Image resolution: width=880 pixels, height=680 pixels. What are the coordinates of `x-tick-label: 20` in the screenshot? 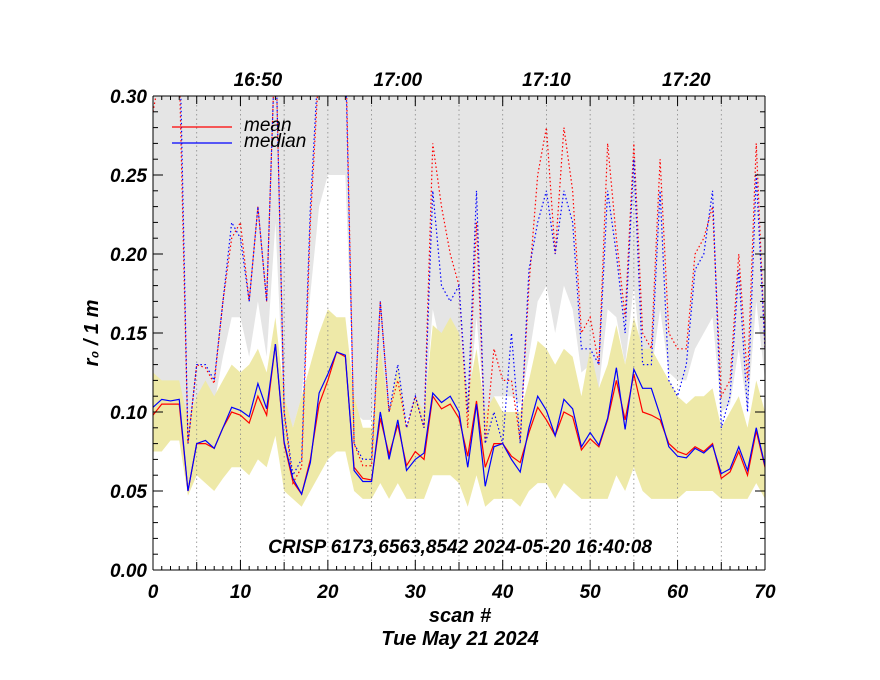 It's located at (327, 592).